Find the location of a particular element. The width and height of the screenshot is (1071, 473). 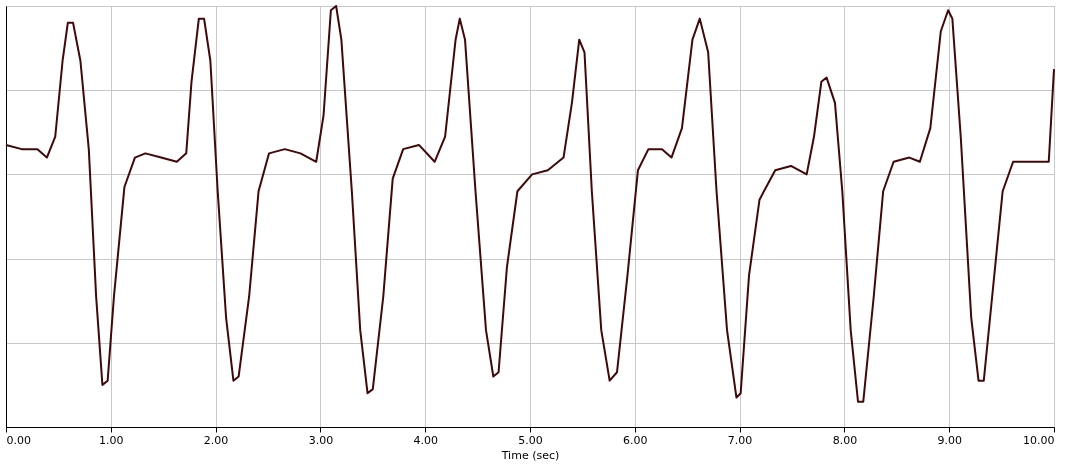

x-tick-label: 3.00 is located at coordinates (321, 440).